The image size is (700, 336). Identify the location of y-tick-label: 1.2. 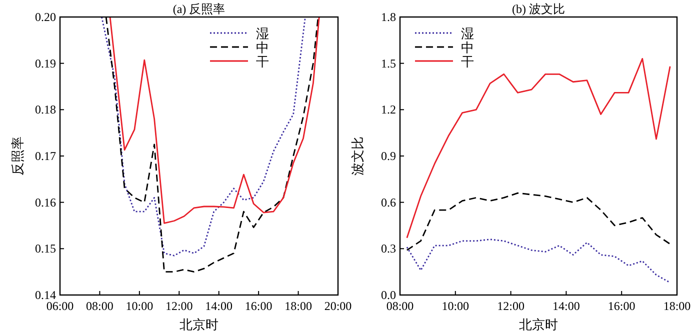
(388, 109).